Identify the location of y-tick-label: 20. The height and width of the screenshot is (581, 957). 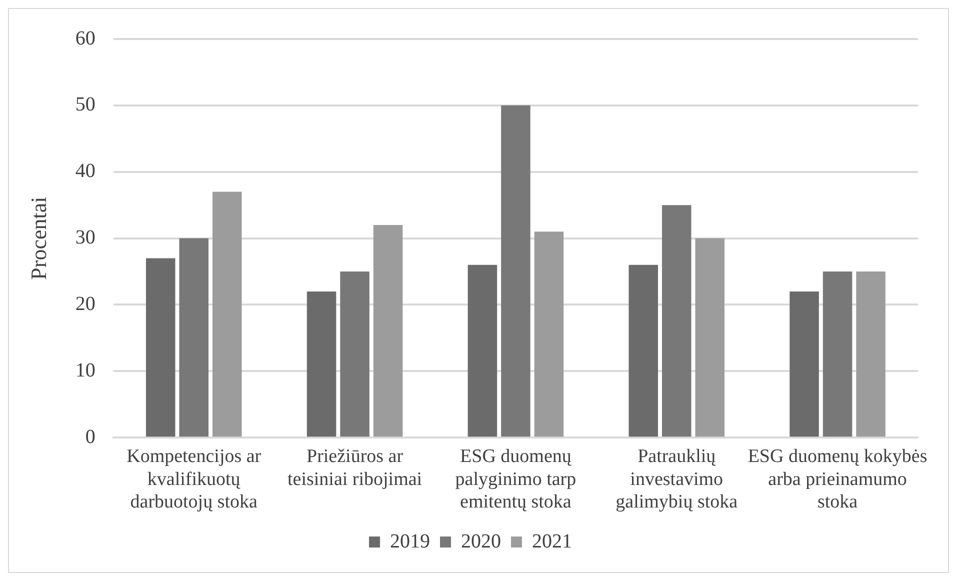
(85, 303).